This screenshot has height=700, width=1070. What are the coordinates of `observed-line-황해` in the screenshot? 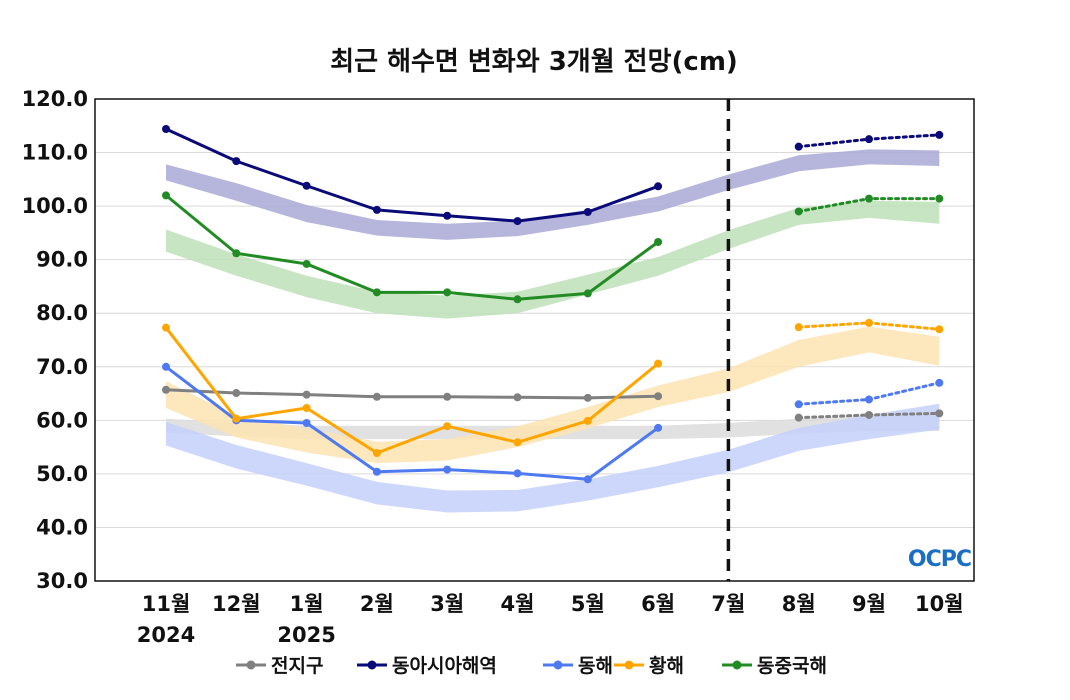 It's located at (412, 390).